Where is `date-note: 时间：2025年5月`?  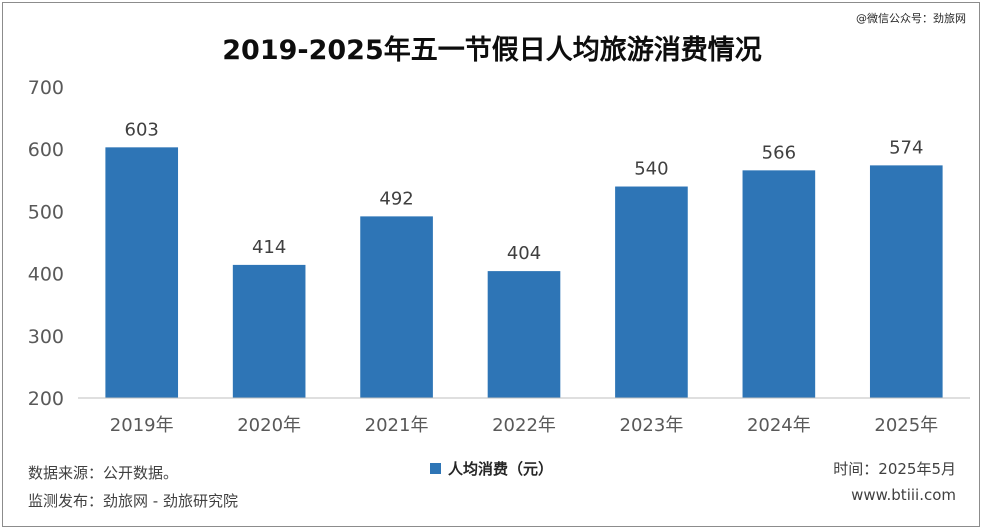 date-note: 时间：2025年5月 is located at coordinates (894, 469).